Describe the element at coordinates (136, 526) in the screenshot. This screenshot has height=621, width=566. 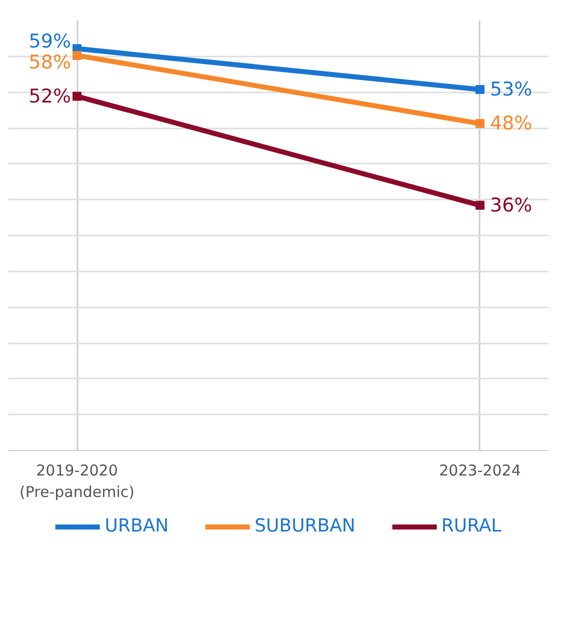
I see `legend-label: URBAN` at that location.